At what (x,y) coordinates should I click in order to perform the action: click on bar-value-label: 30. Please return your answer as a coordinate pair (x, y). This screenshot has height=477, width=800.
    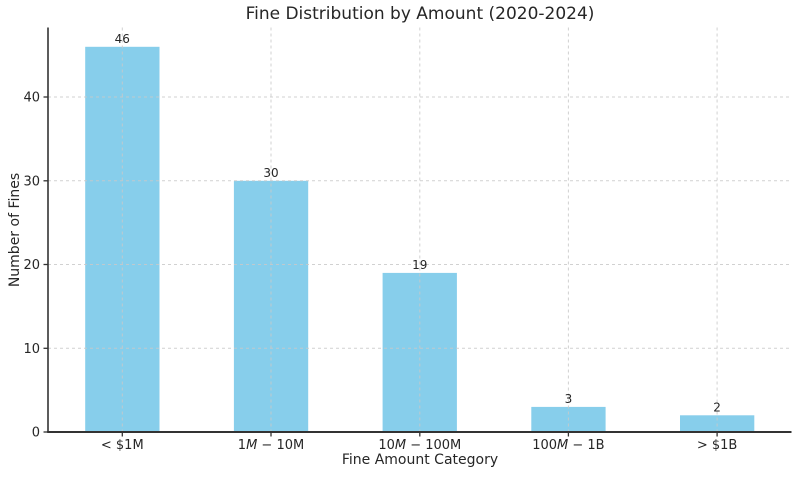
    Looking at the image, I should click on (270, 173).